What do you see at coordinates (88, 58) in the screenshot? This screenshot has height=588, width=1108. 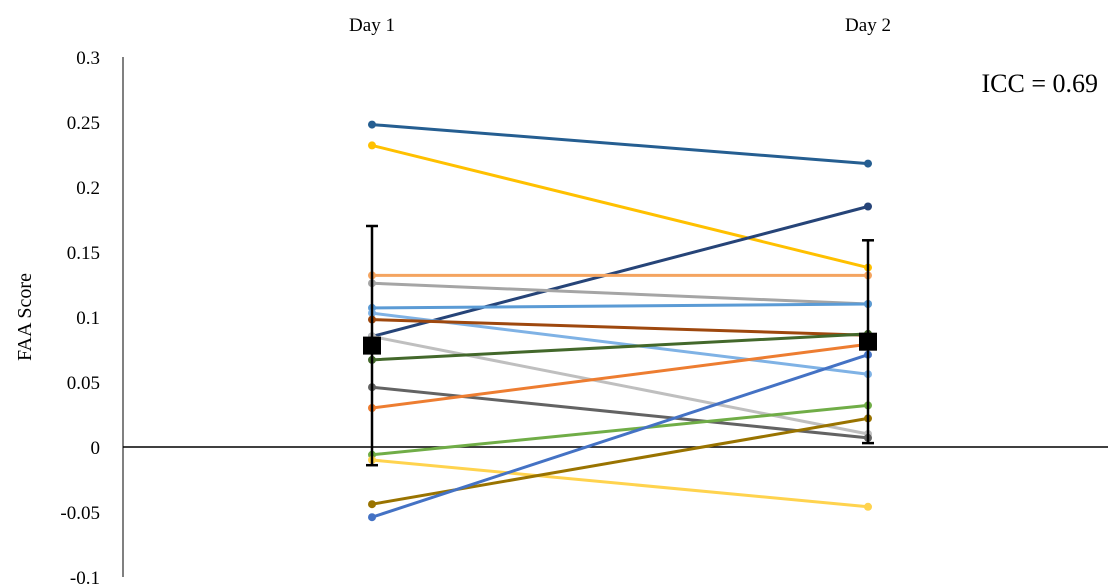 I see `y-tick-label: 0.3` at bounding box center [88, 58].